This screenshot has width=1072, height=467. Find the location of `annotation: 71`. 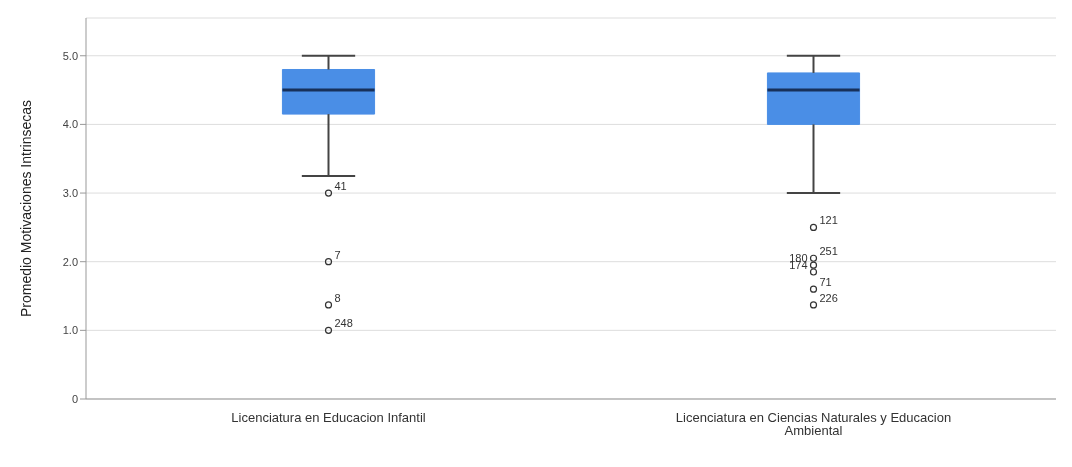

annotation: 71 is located at coordinates (825, 282).